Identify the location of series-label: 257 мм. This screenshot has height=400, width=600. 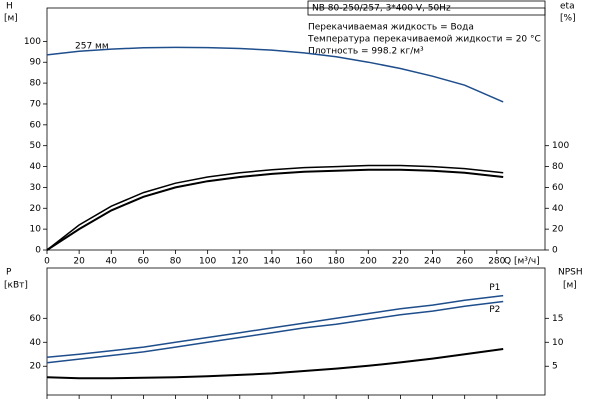
(92, 47).